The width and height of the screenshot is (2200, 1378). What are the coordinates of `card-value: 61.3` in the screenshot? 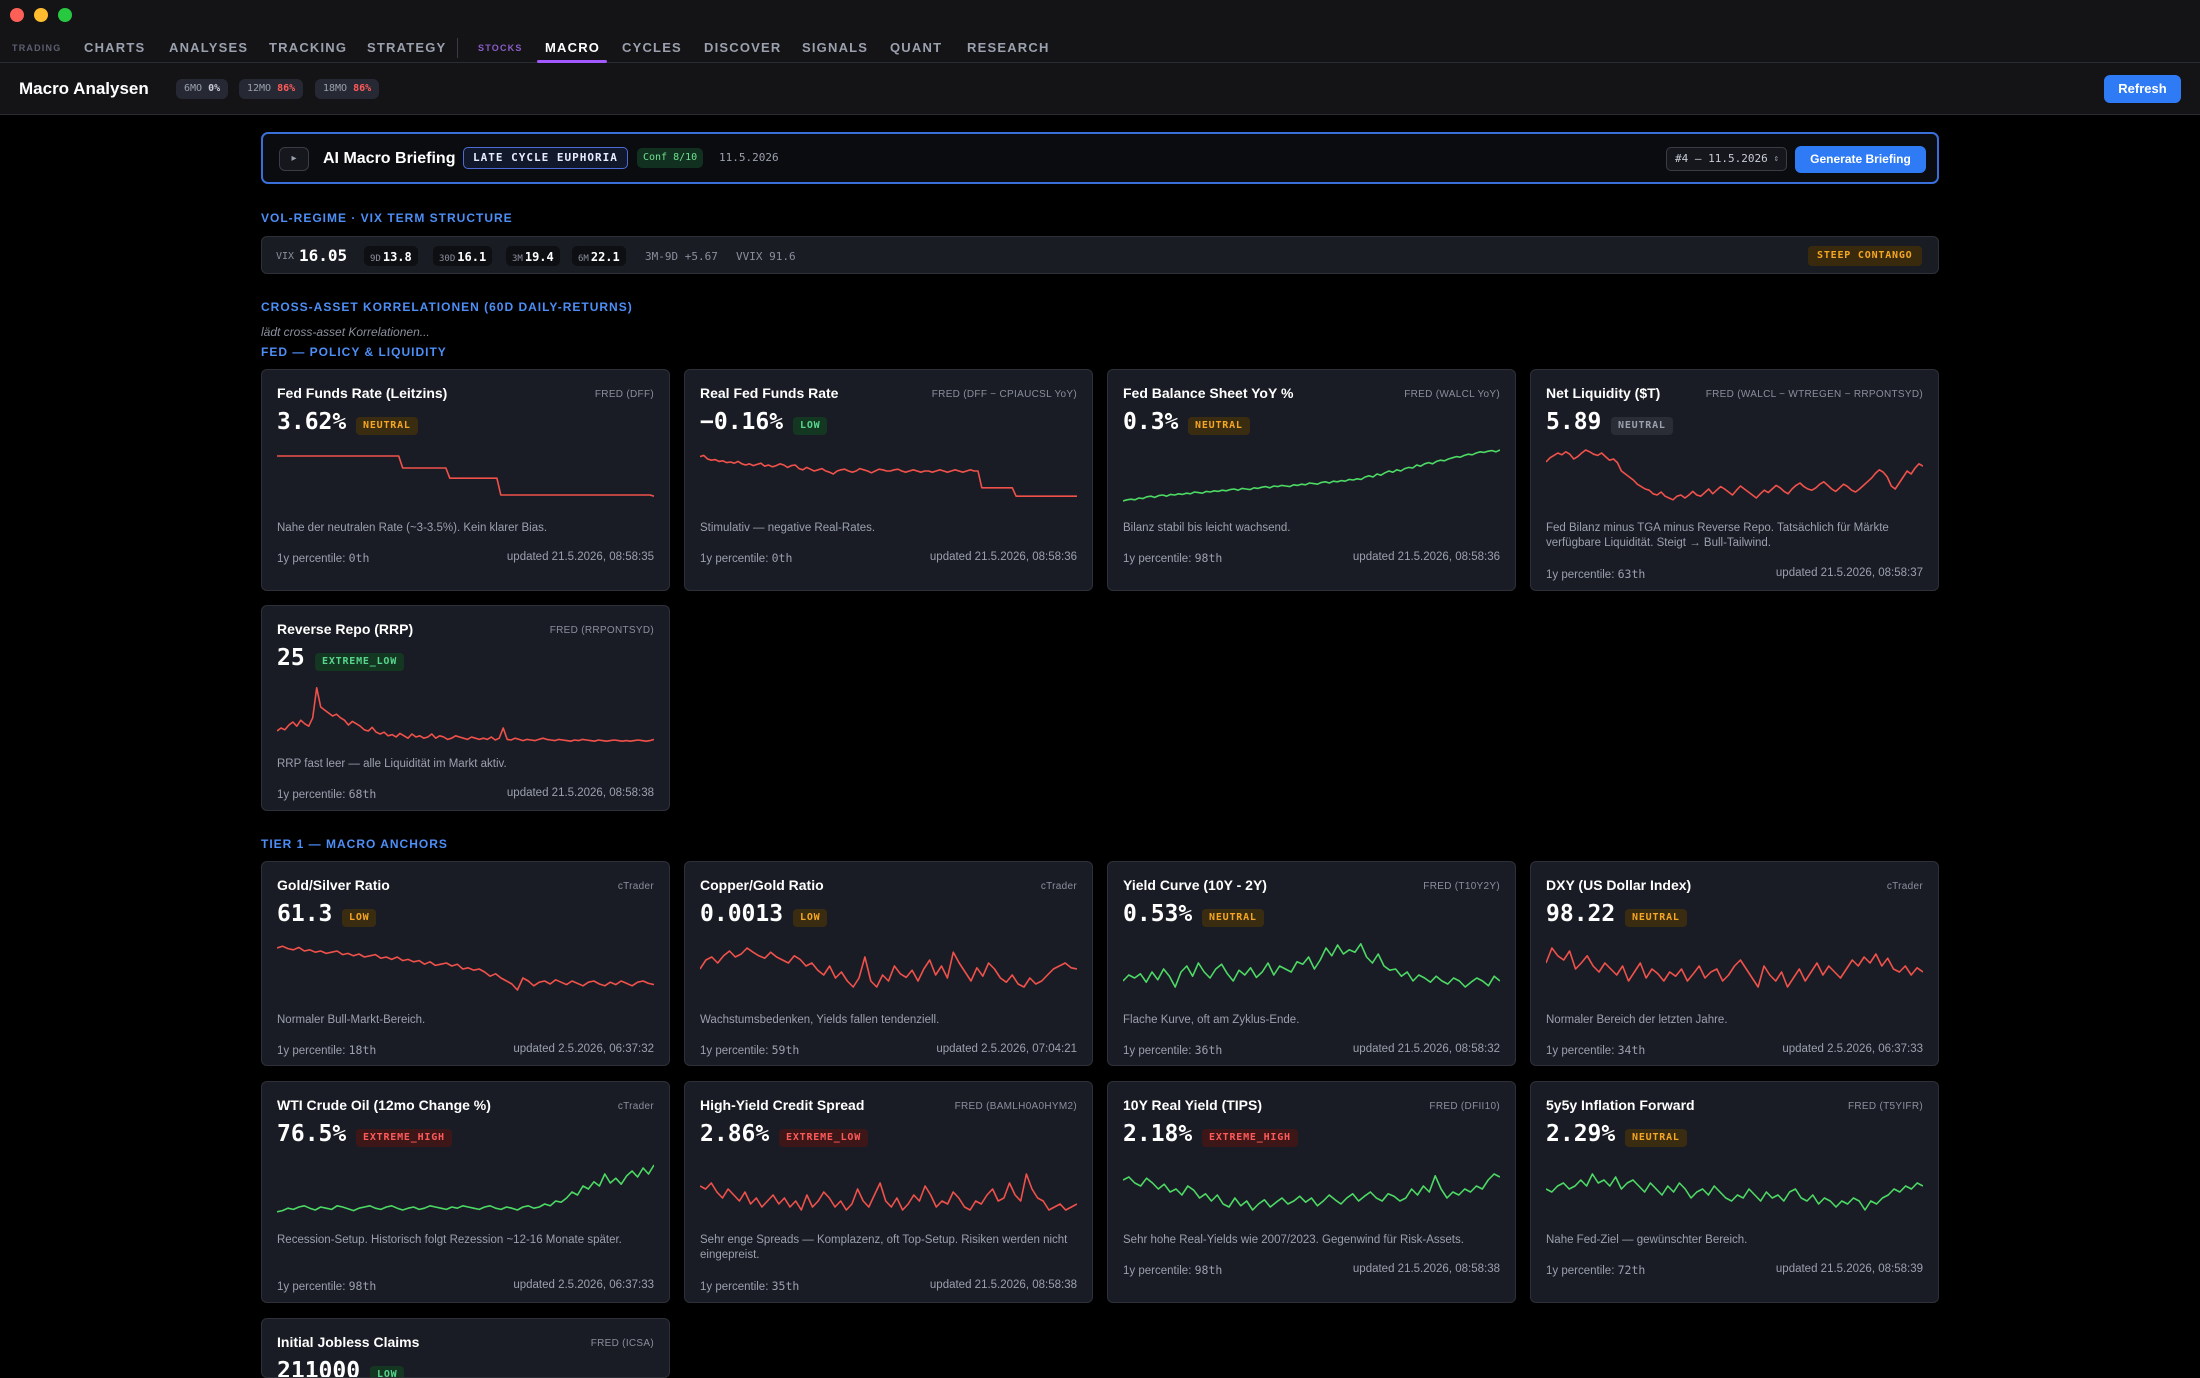 It's located at (305, 914).